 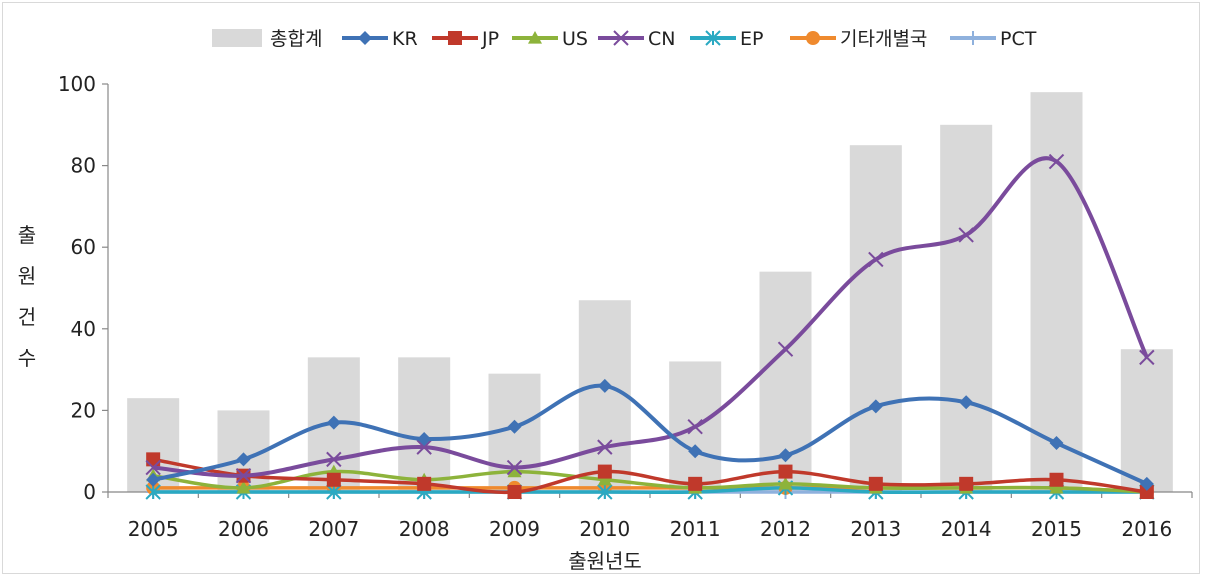 What do you see at coordinates (490, 39) in the screenshot?
I see `legend-label: JP` at bounding box center [490, 39].